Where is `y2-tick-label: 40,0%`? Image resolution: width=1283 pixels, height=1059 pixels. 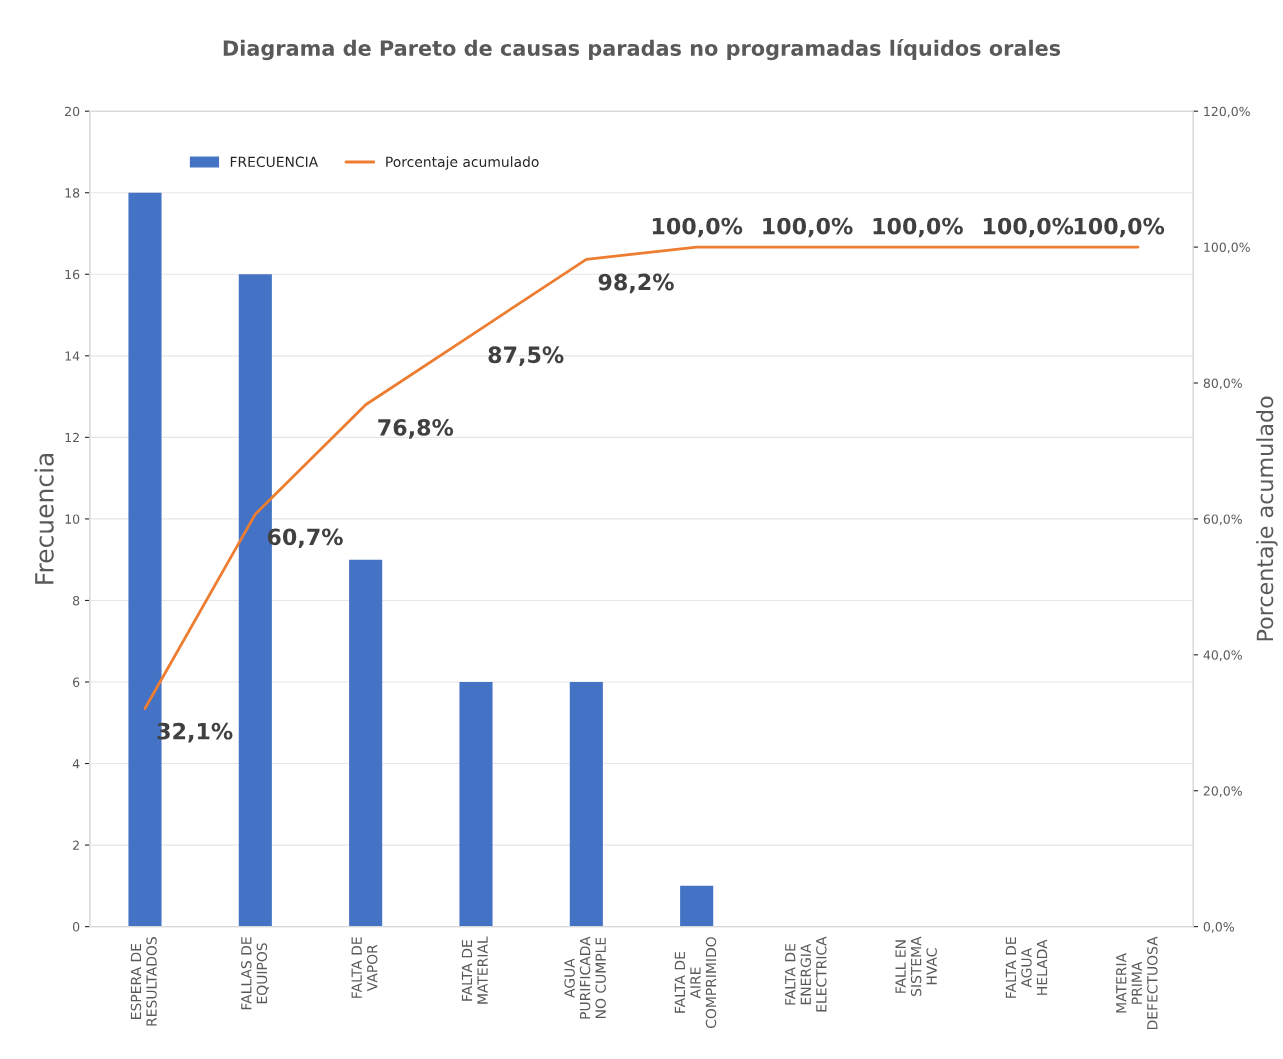 y2-tick-label: 40,0% is located at coordinates (1222, 656).